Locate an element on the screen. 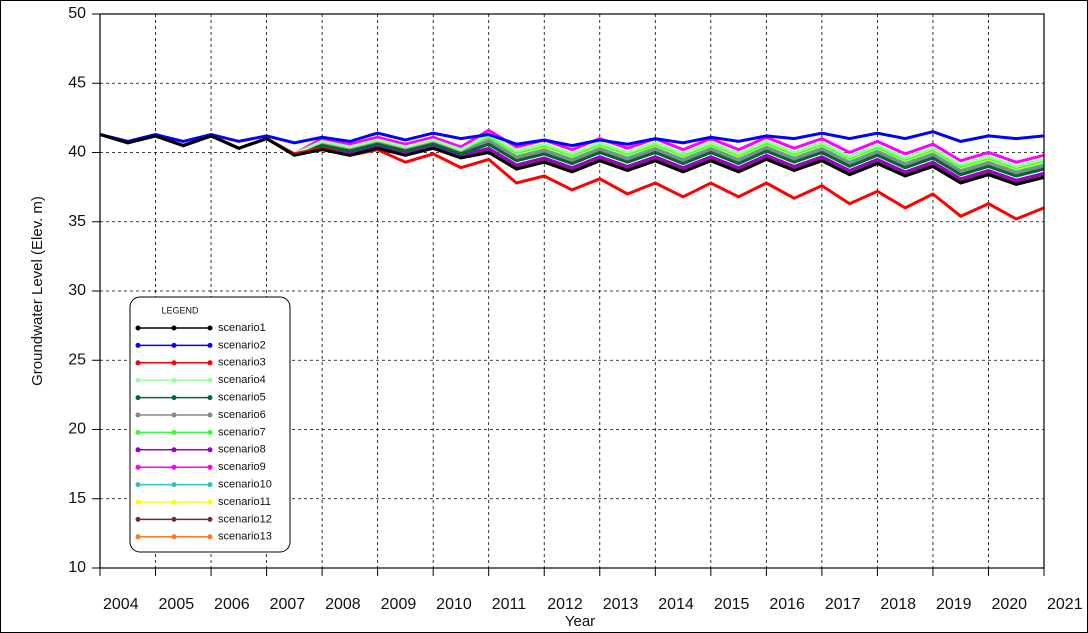 The height and width of the screenshot is (633, 1088). y-tick-label: 25 is located at coordinates (77, 359).